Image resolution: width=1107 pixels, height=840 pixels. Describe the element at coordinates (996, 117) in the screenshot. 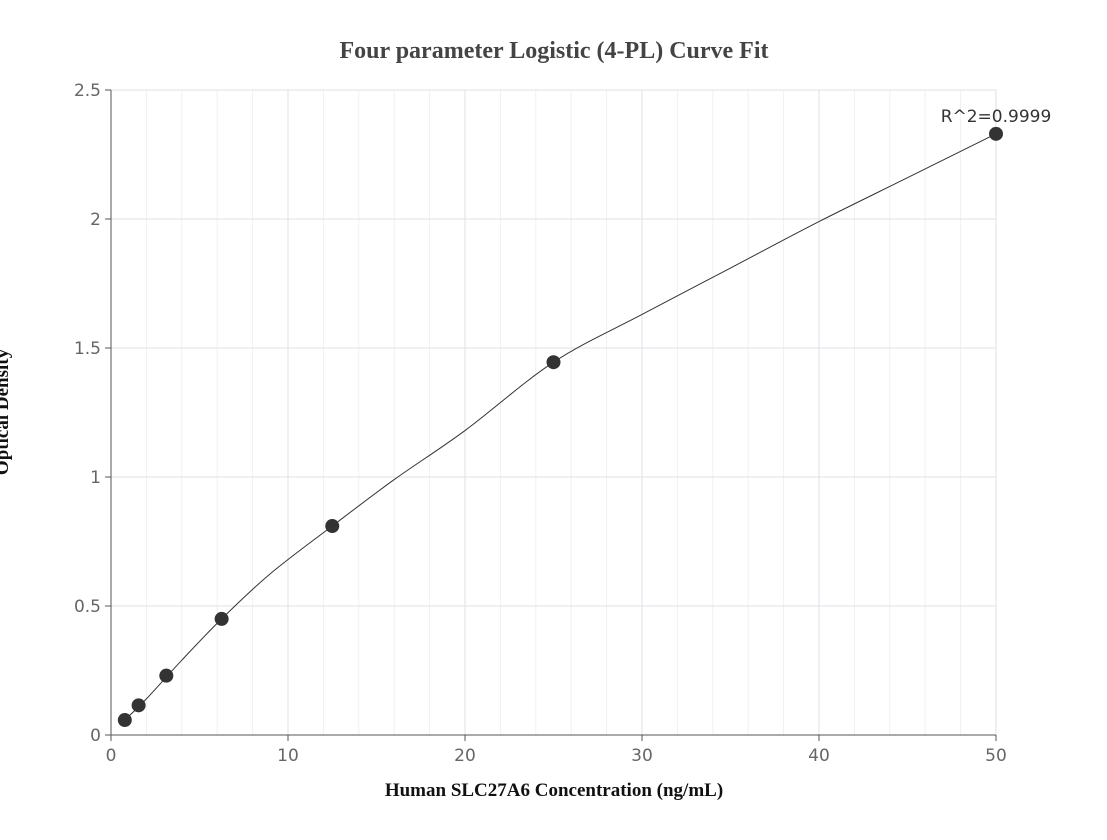

I see `r-squared-annotation: R^2=0.9999` at that location.